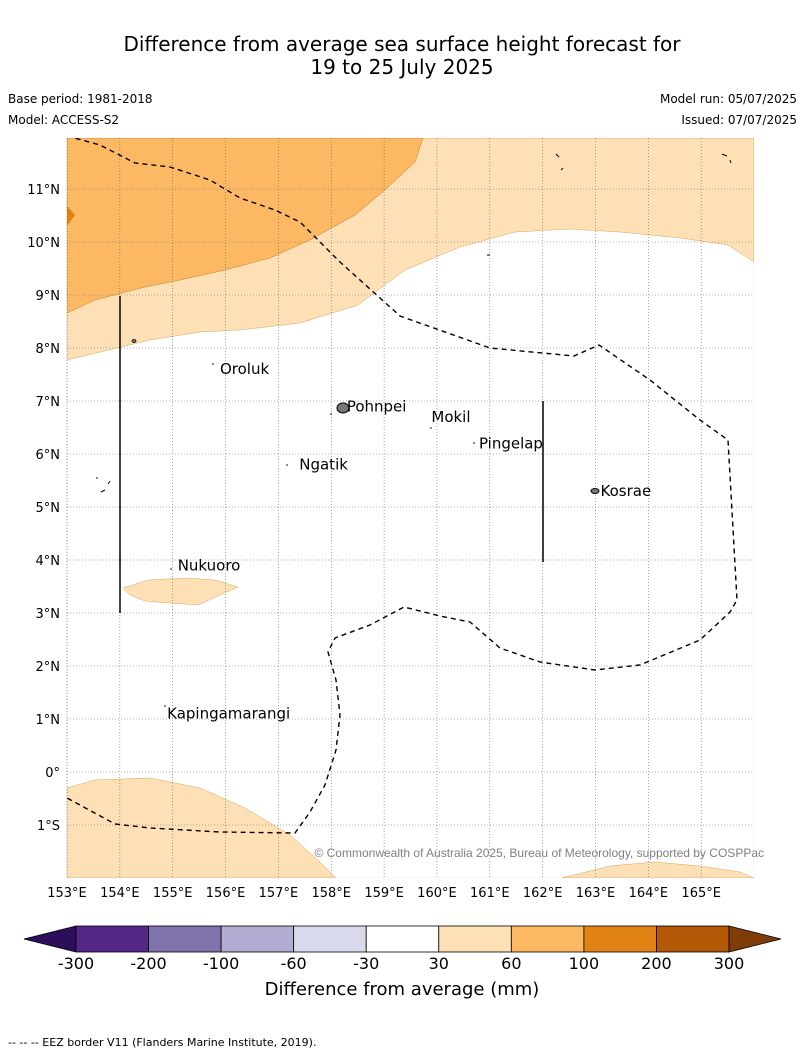 The image size is (804, 1058). What do you see at coordinates (511, 443) in the screenshot?
I see `place-label: Pingelap` at bounding box center [511, 443].